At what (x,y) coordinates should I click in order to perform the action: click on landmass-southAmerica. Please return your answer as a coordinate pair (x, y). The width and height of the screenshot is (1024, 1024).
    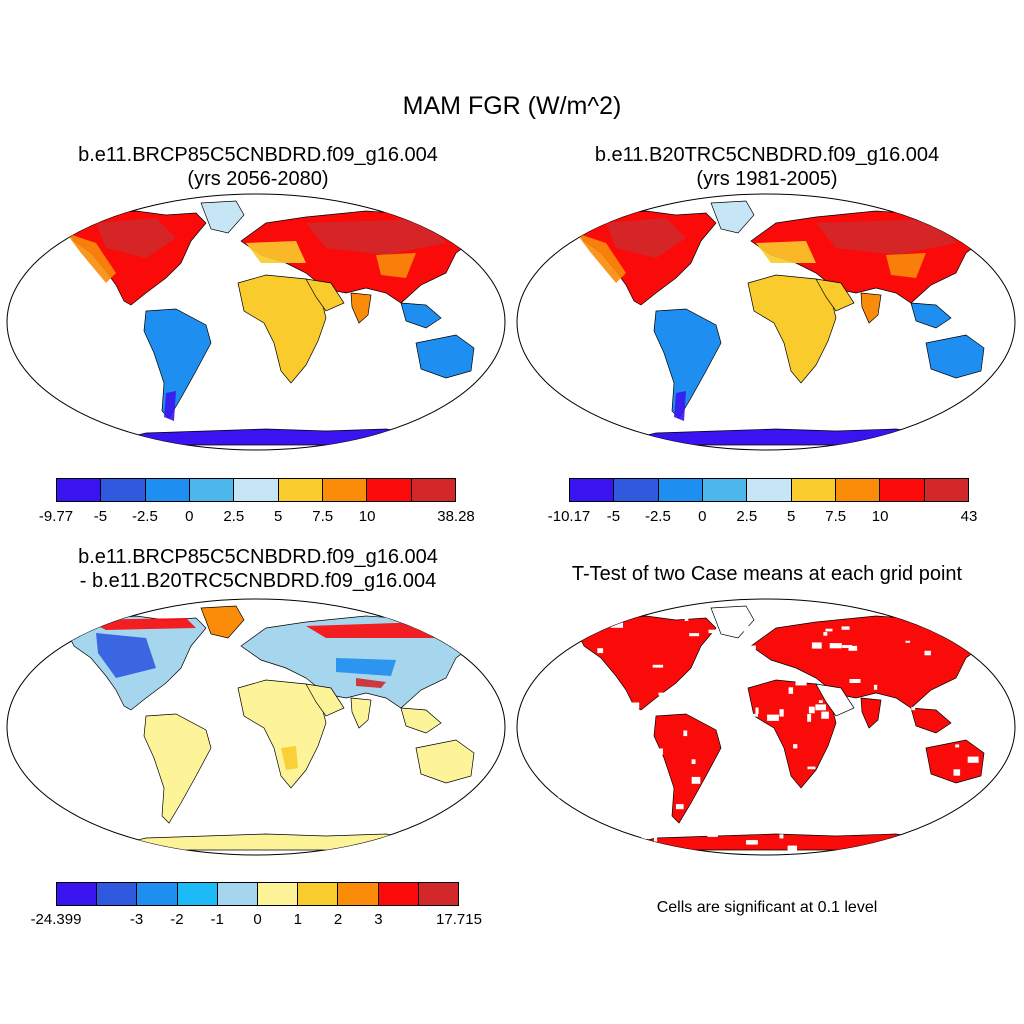
    Looking at the image, I should click on (177, 768).